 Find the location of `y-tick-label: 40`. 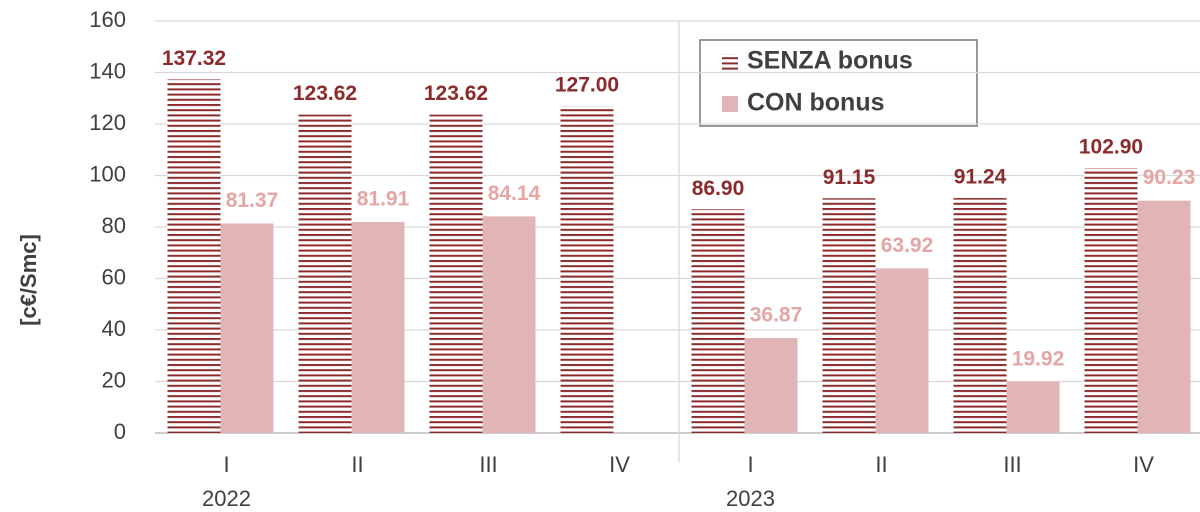

y-tick-label: 40 is located at coordinates (114, 328).